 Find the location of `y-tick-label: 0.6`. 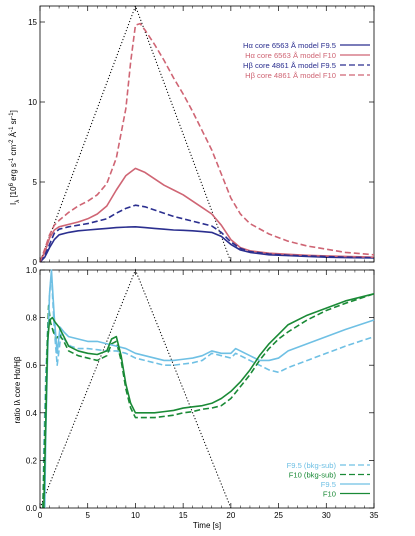

y-tick-label: 0.6 is located at coordinates (32, 365).